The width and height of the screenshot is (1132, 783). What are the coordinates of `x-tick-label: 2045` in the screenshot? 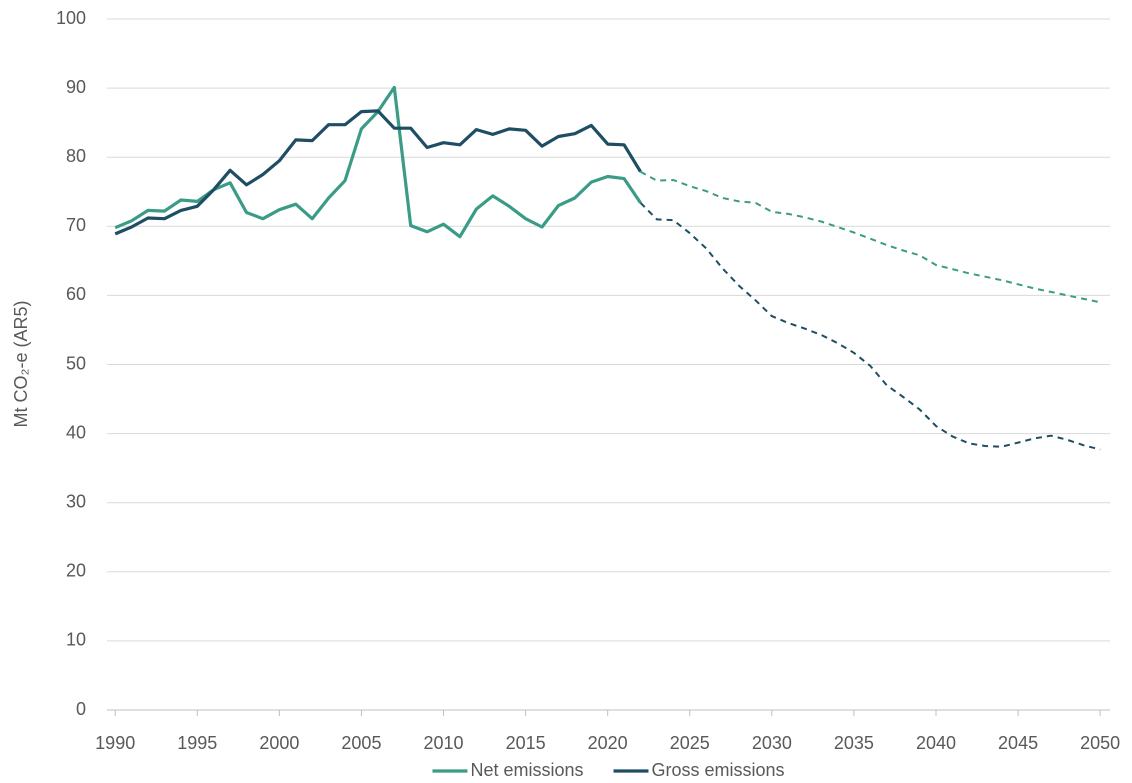 It's located at (1018, 743).